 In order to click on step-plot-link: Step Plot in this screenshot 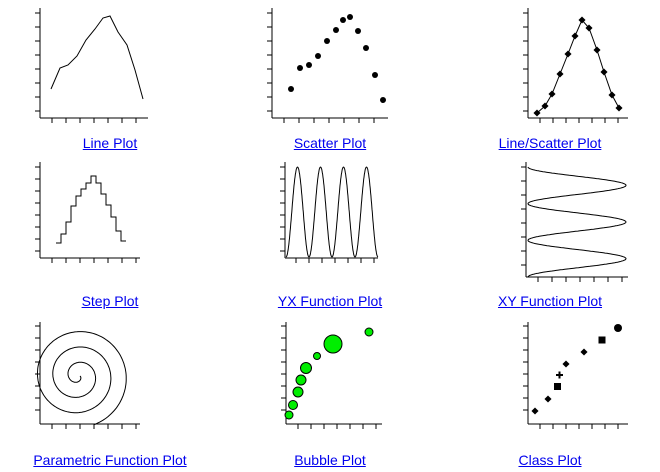, I will do `click(110, 301)`.